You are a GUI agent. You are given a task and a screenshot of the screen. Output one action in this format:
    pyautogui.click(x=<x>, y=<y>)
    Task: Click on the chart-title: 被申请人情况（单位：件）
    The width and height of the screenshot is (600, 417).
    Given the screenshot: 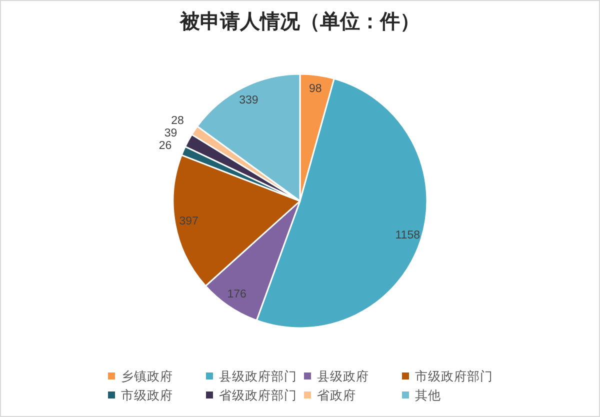 What is the action you would take?
    pyautogui.click(x=299, y=21)
    